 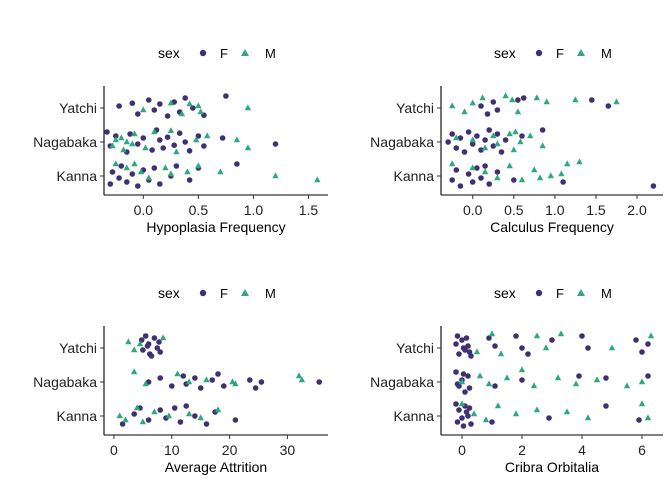 I want to click on x-tick-label: 20, so click(x=230, y=450).